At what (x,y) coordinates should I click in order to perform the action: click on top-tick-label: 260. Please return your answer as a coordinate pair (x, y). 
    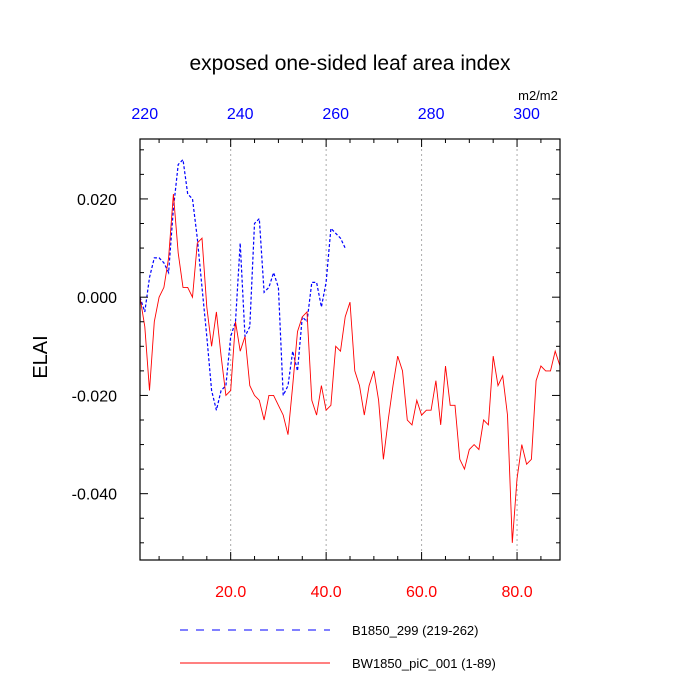
    Looking at the image, I should click on (335, 114).